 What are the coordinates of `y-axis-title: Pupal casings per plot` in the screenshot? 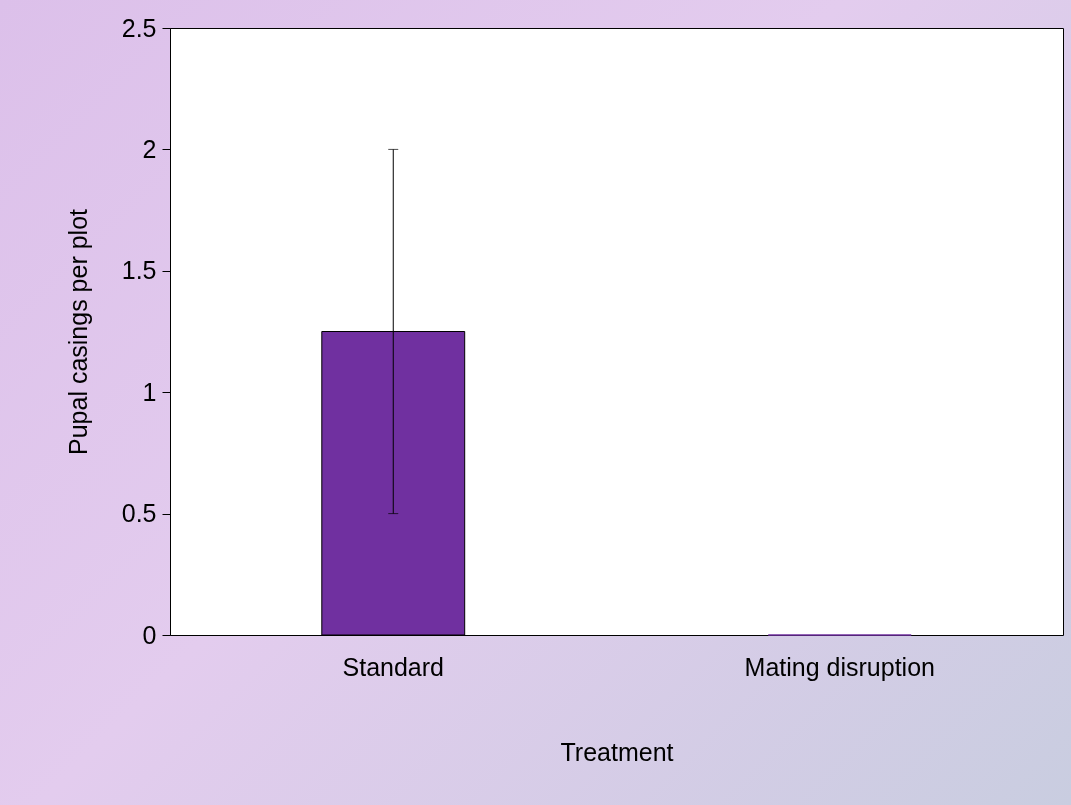 It's located at (77, 331).